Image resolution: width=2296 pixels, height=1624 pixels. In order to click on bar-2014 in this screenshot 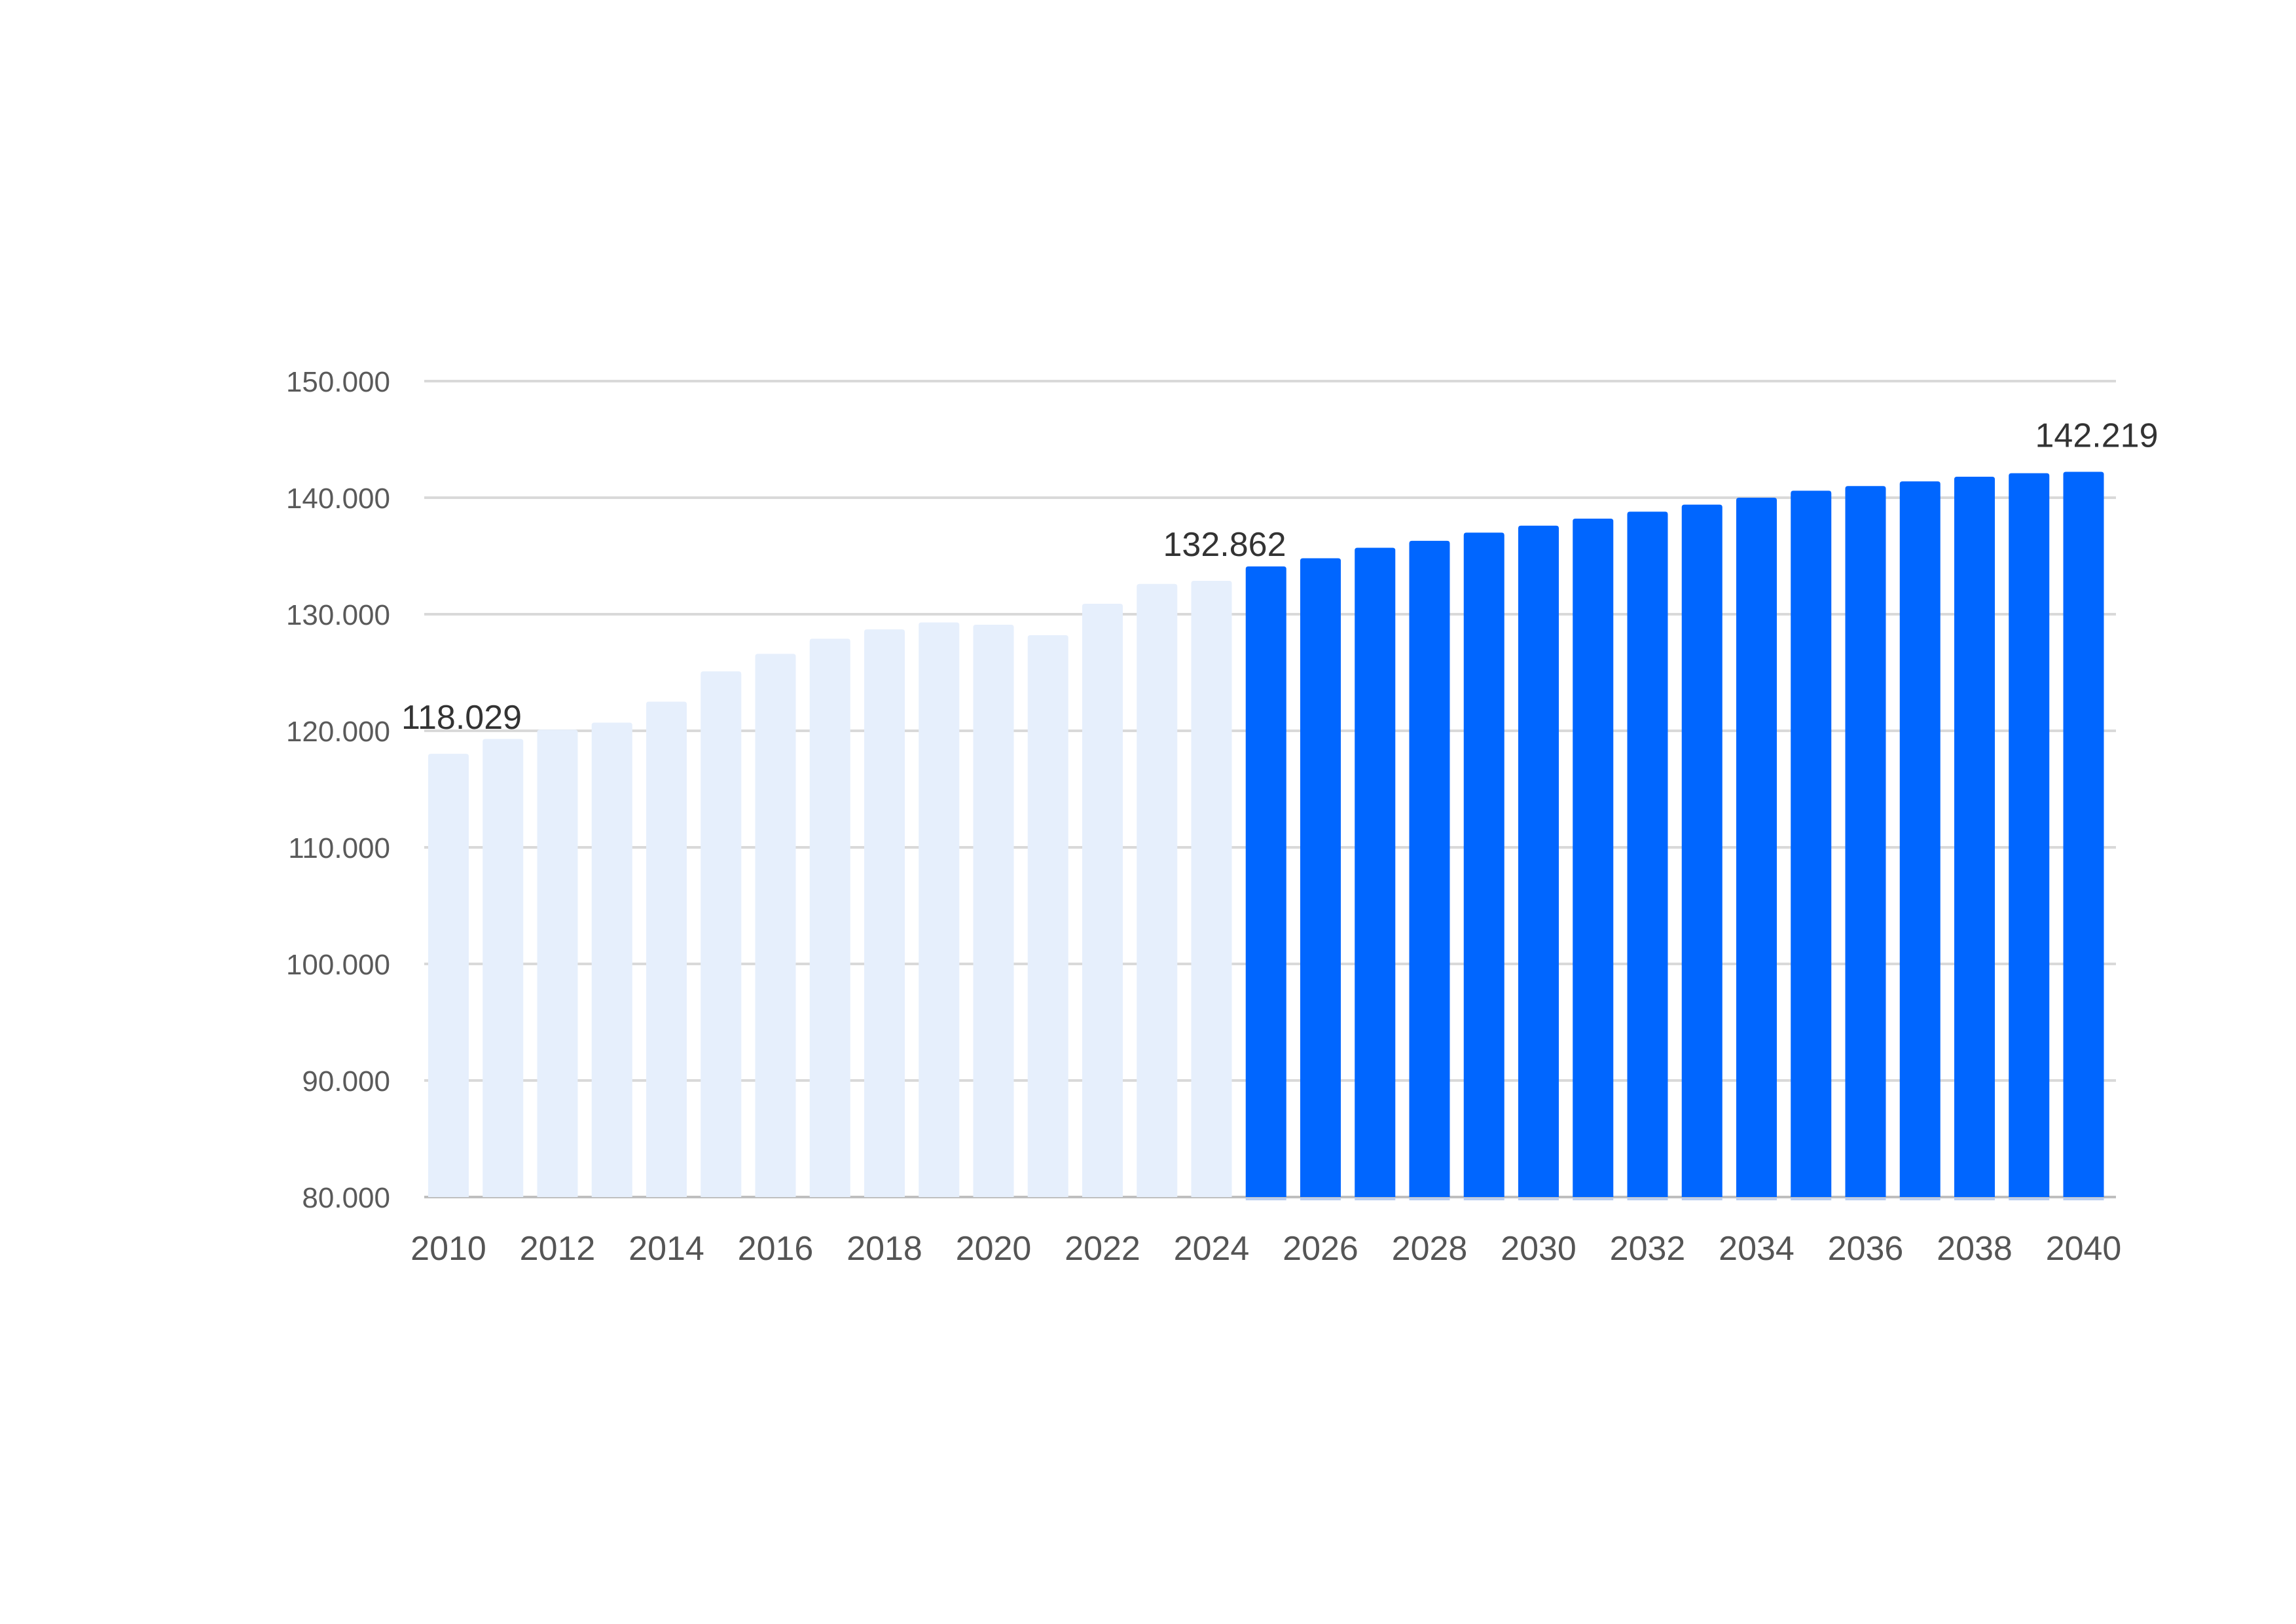, I will do `click(666, 949)`.